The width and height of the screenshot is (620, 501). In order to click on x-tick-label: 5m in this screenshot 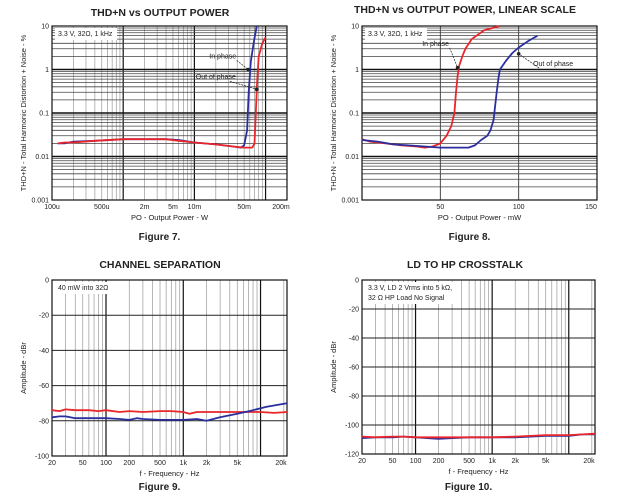, I will do `click(173, 207)`.